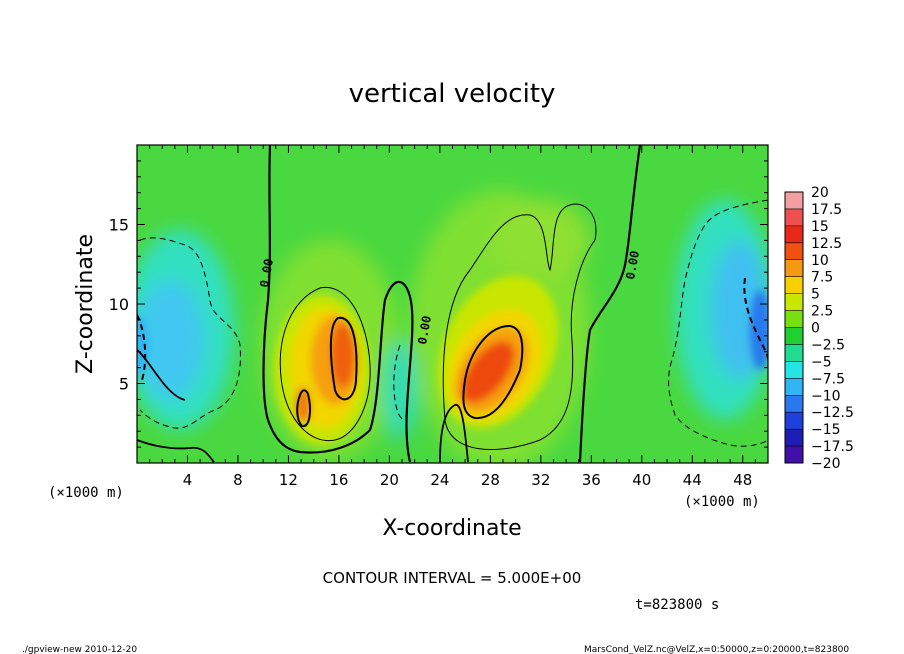  What do you see at coordinates (641, 480) in the screenshot?
I see `x-tick-label: 40` at bounding box center [641, 480].